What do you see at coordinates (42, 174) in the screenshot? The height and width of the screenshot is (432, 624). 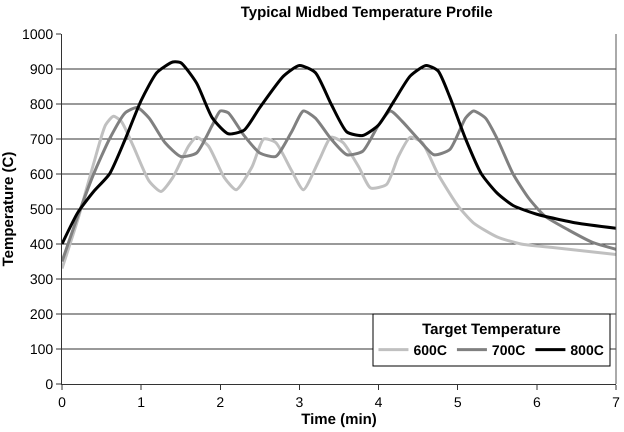 I see `y-tick-label: 600` at bounding box center [42, 174].